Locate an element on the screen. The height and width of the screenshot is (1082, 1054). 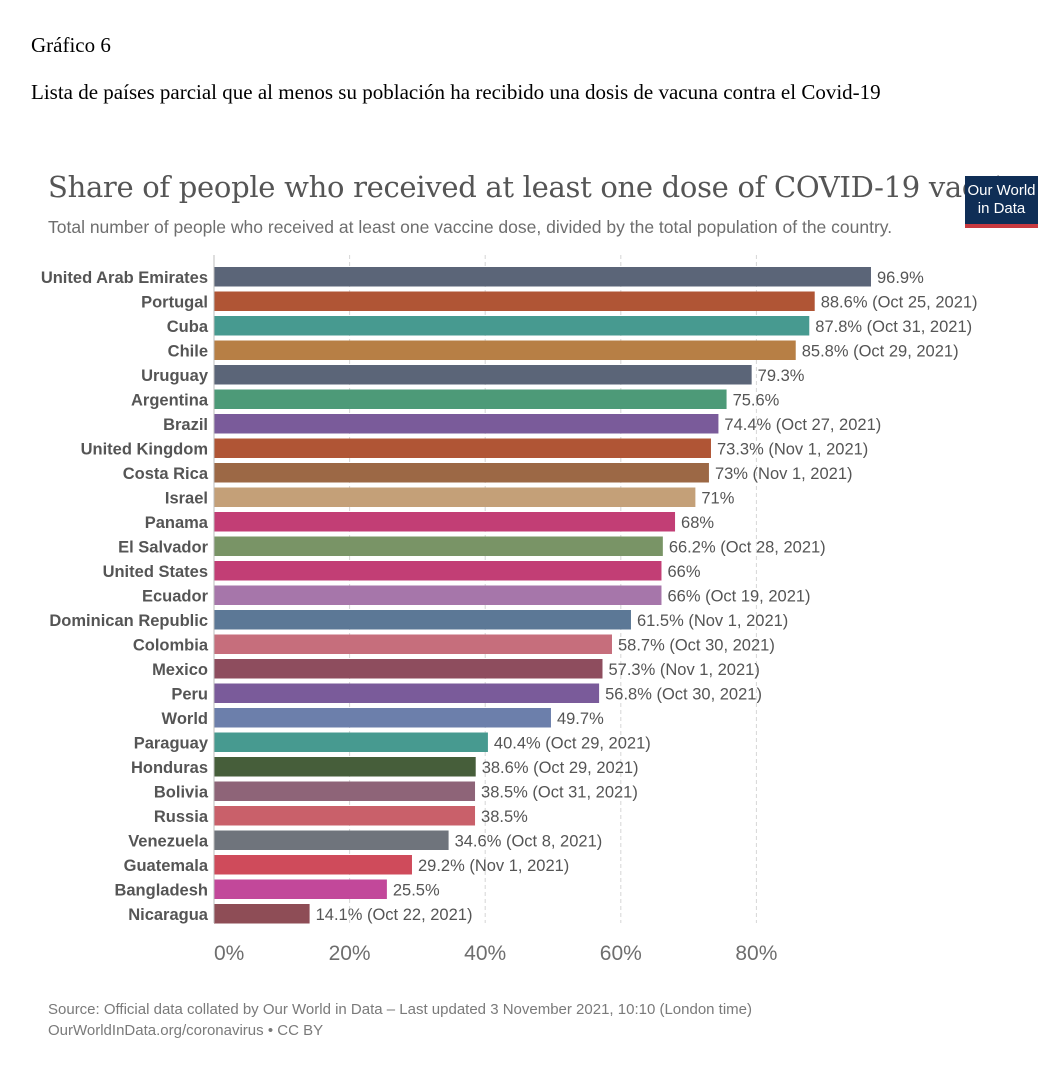
value-label: 56.8% (Oct 30, 2021) is located at coordinates (683, 694).